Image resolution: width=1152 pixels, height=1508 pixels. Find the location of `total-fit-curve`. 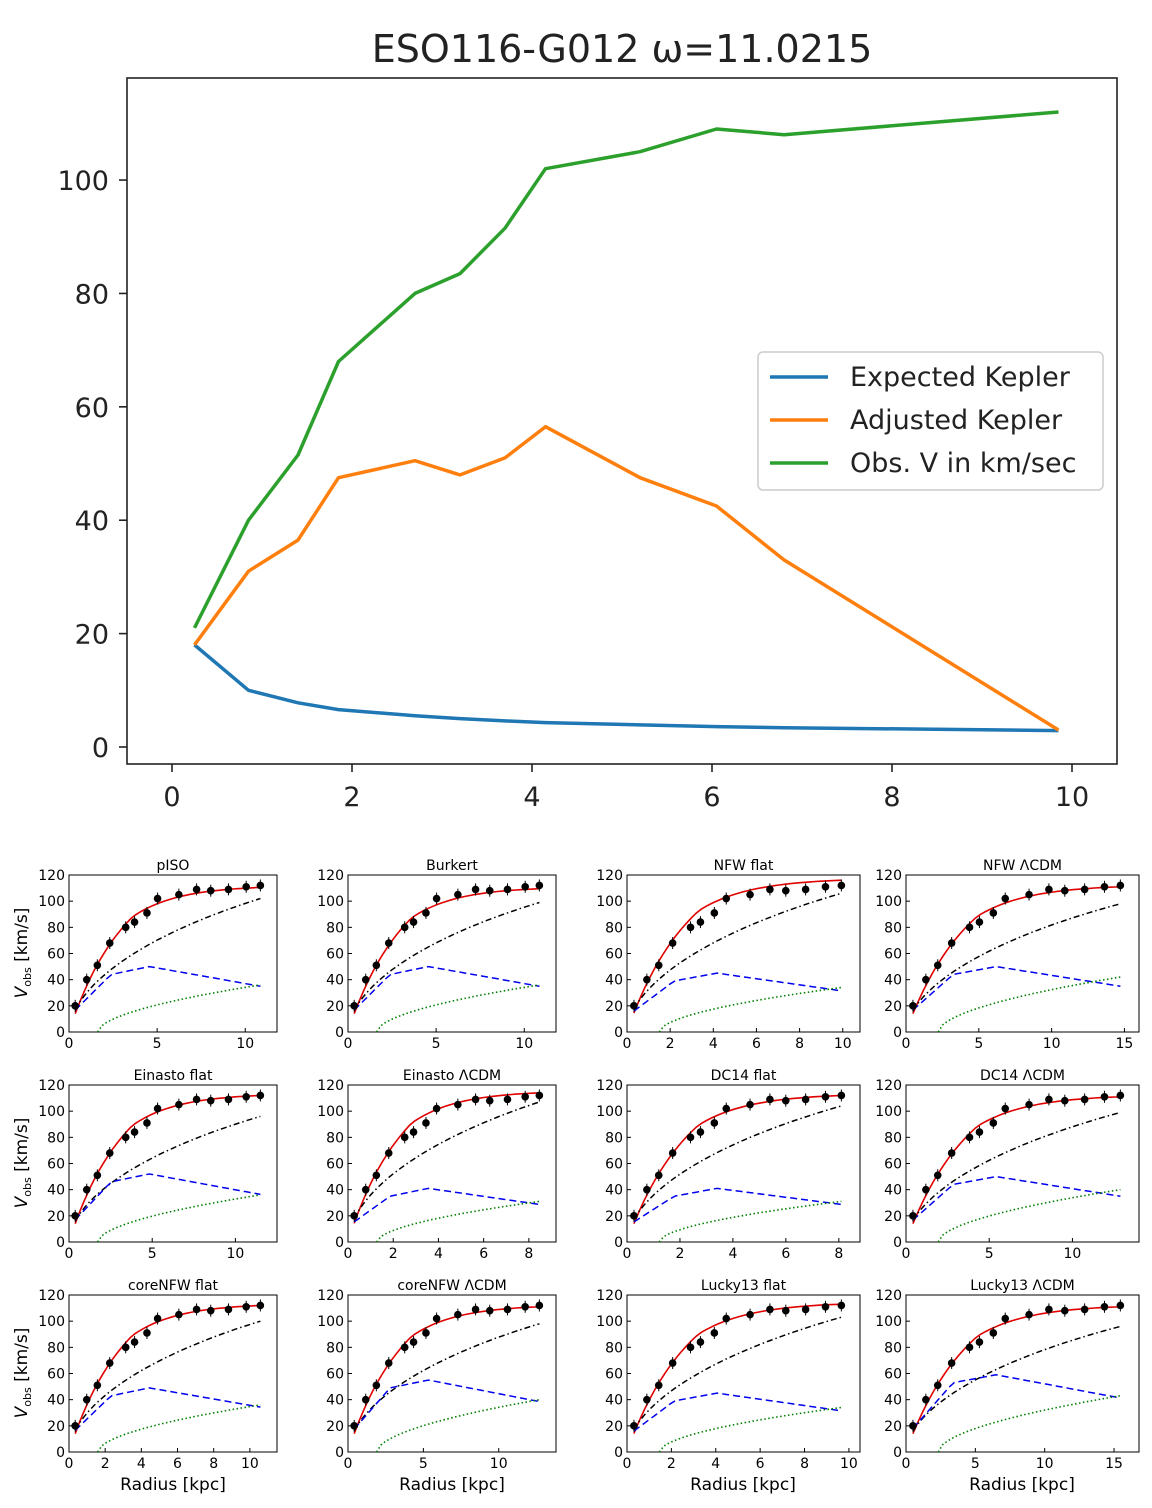

total-fit-curve is located at coordinates (446, 1158).